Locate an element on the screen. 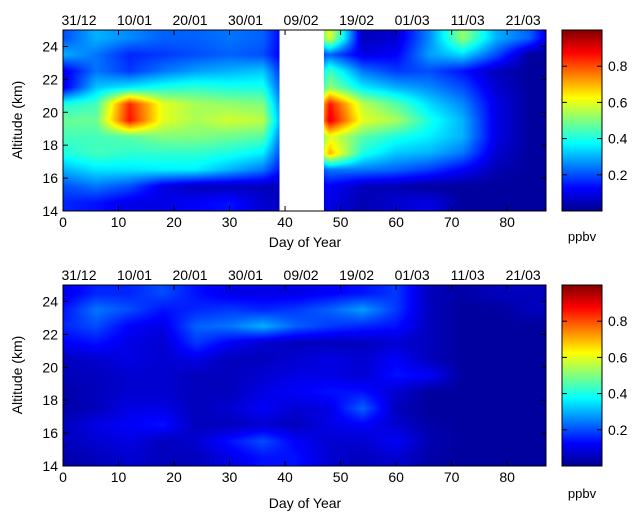  top-colorbar-frame is located at coordinates (582, 120).